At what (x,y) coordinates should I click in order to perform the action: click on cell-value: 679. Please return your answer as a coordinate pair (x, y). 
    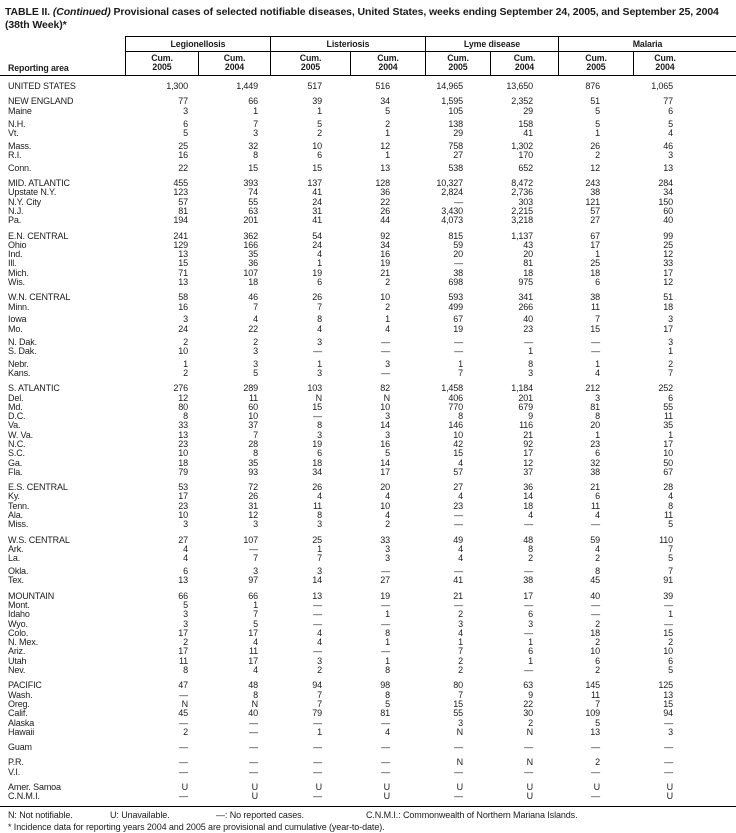
    Looking at the image, I should click on (525, 406).